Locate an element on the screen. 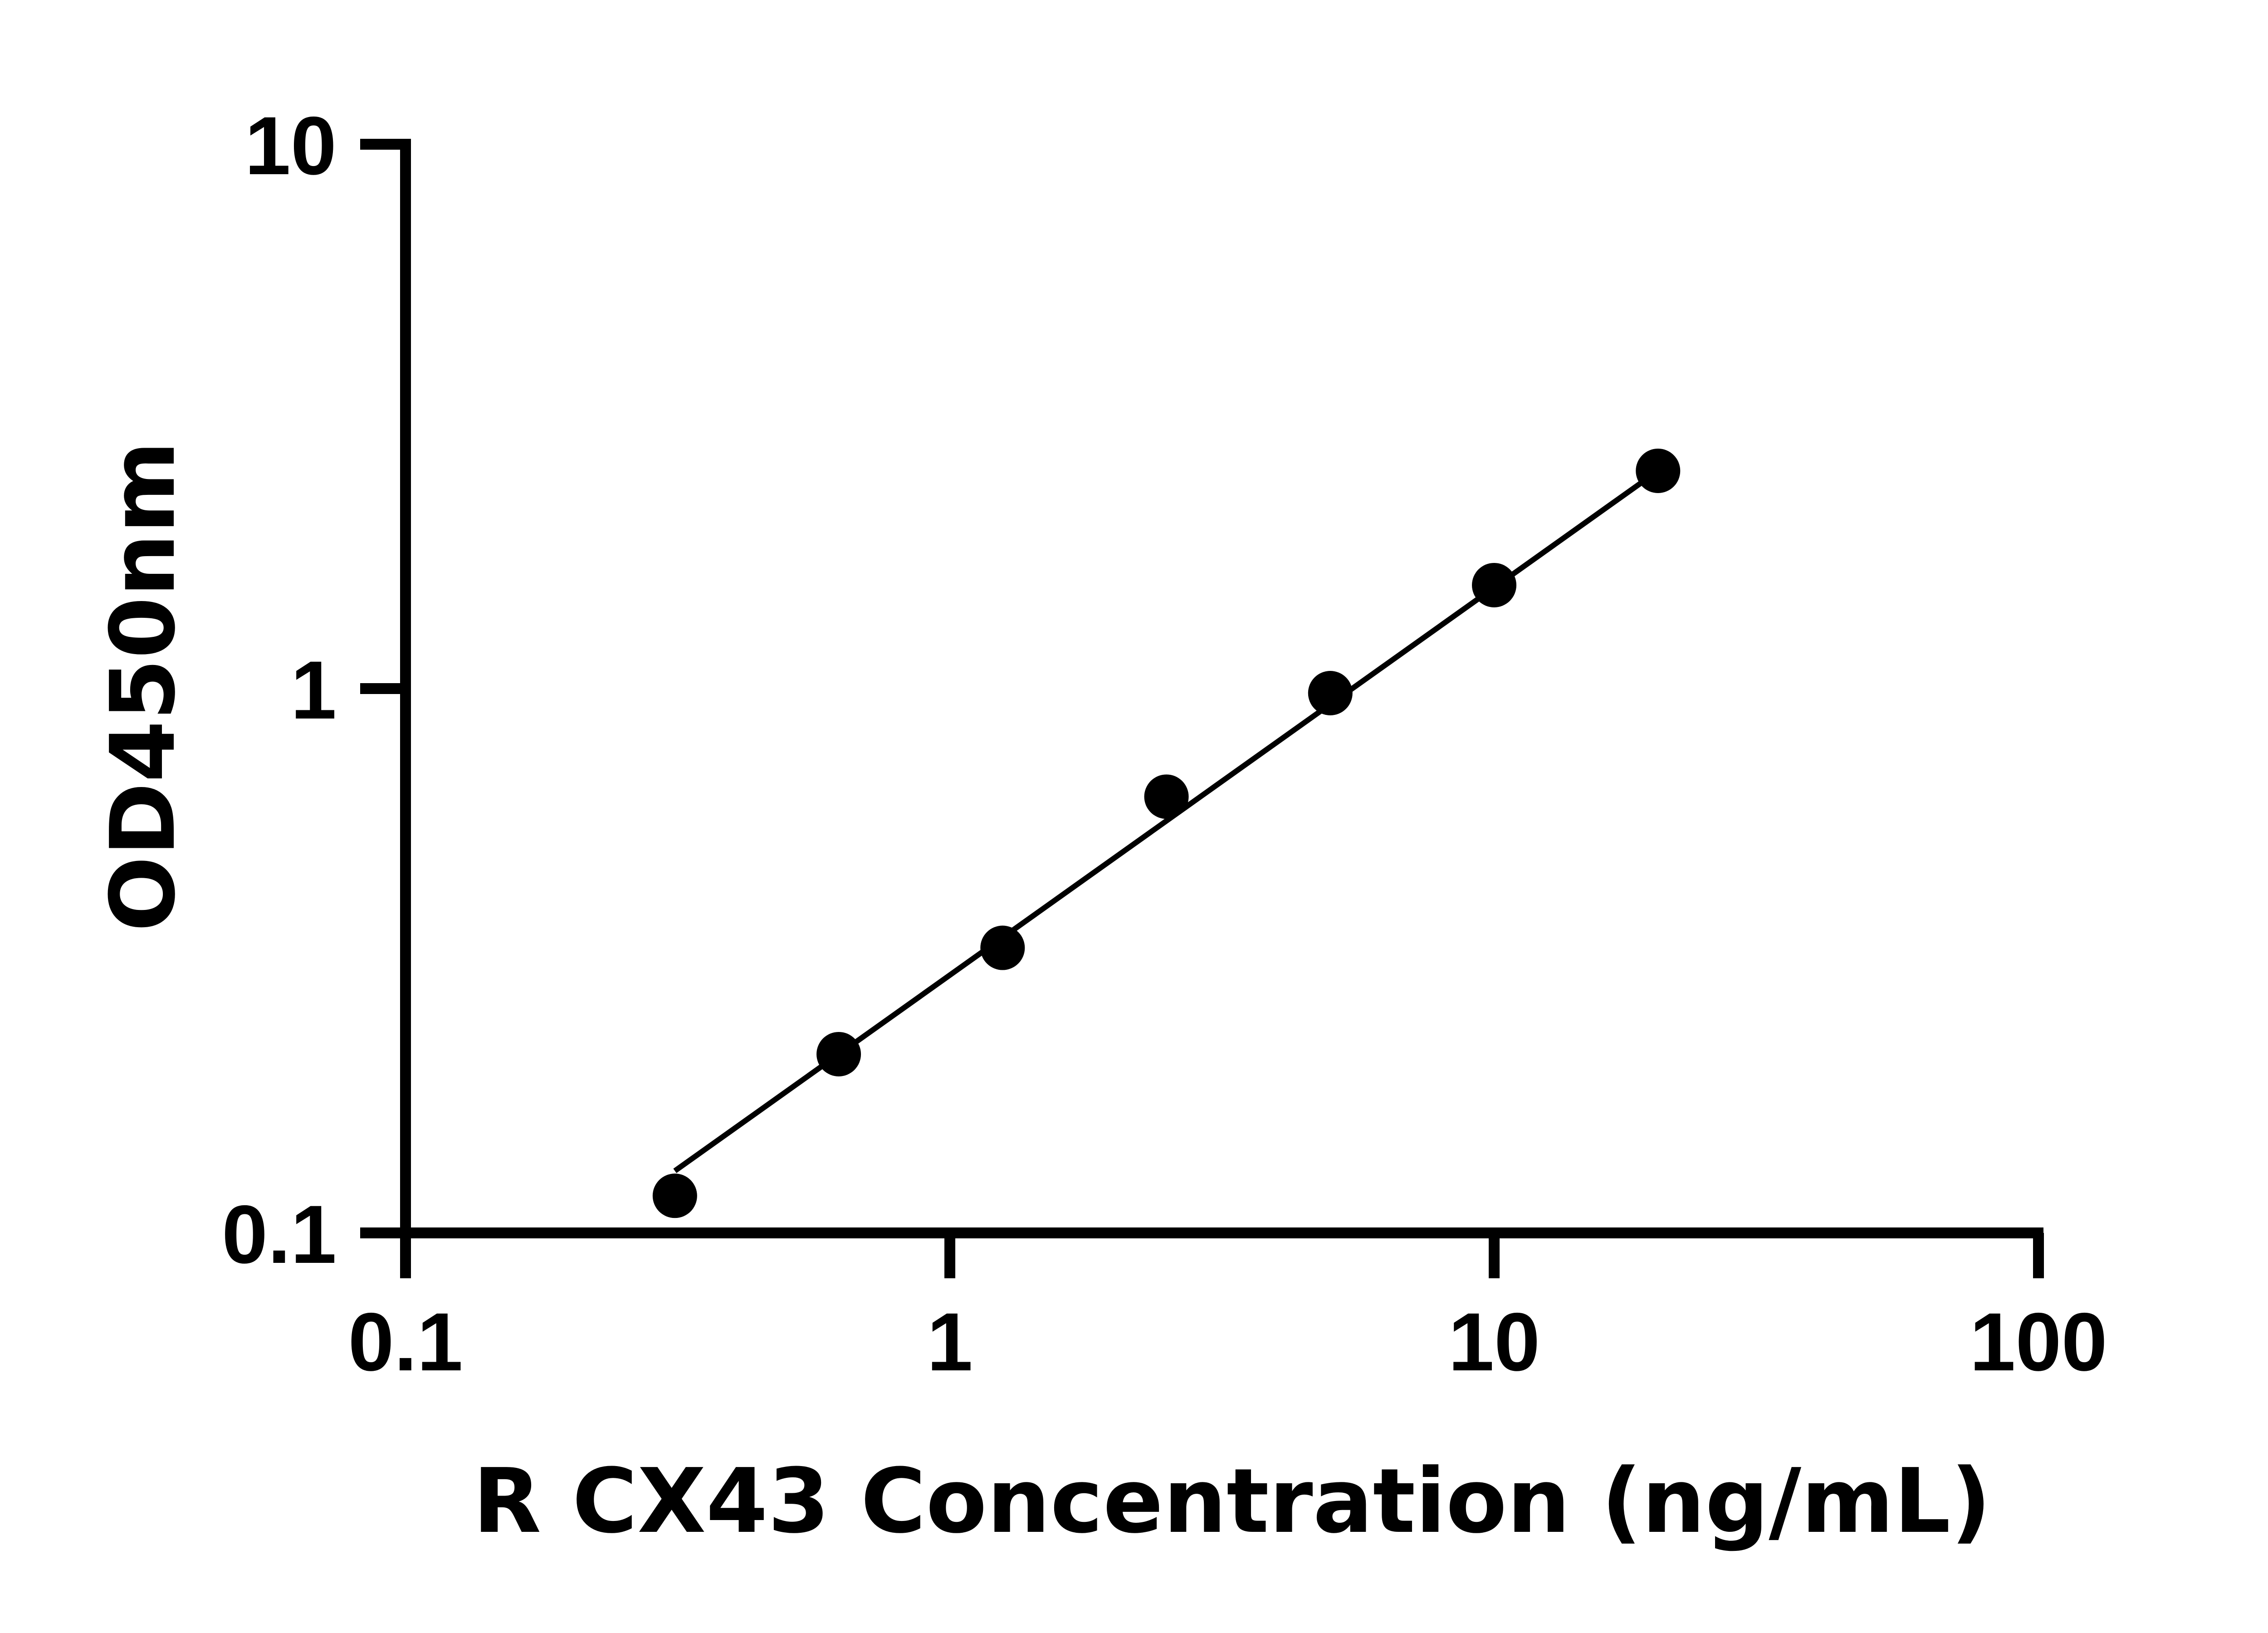  y-tick-label: 10 is located at coordinates (291, 145).